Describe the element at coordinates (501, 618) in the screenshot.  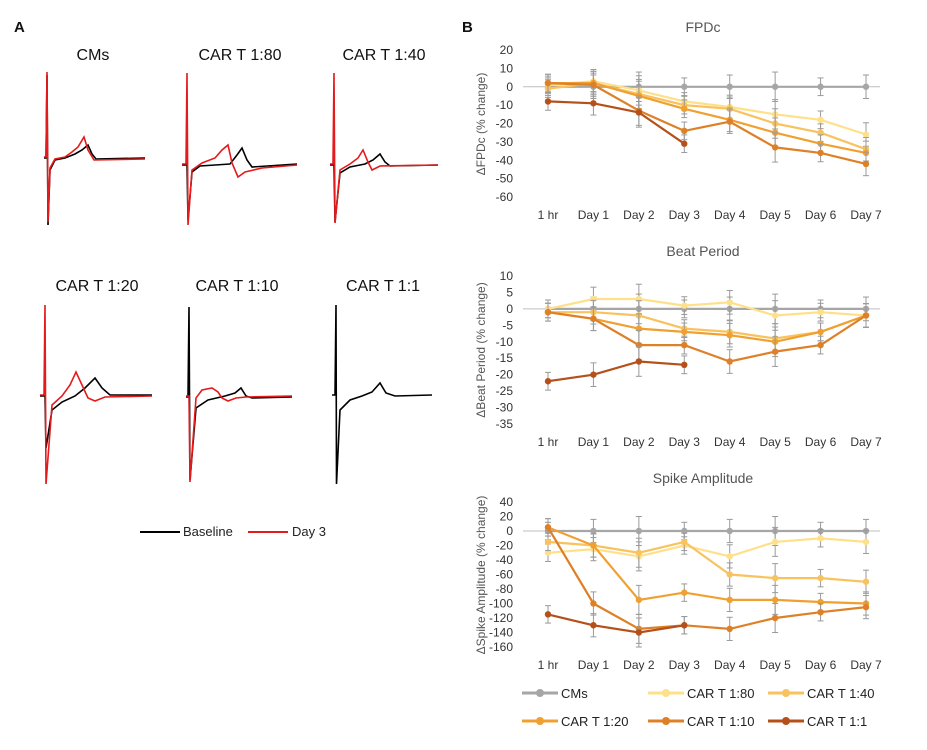
I see `y-tick-label: -120` at that location.